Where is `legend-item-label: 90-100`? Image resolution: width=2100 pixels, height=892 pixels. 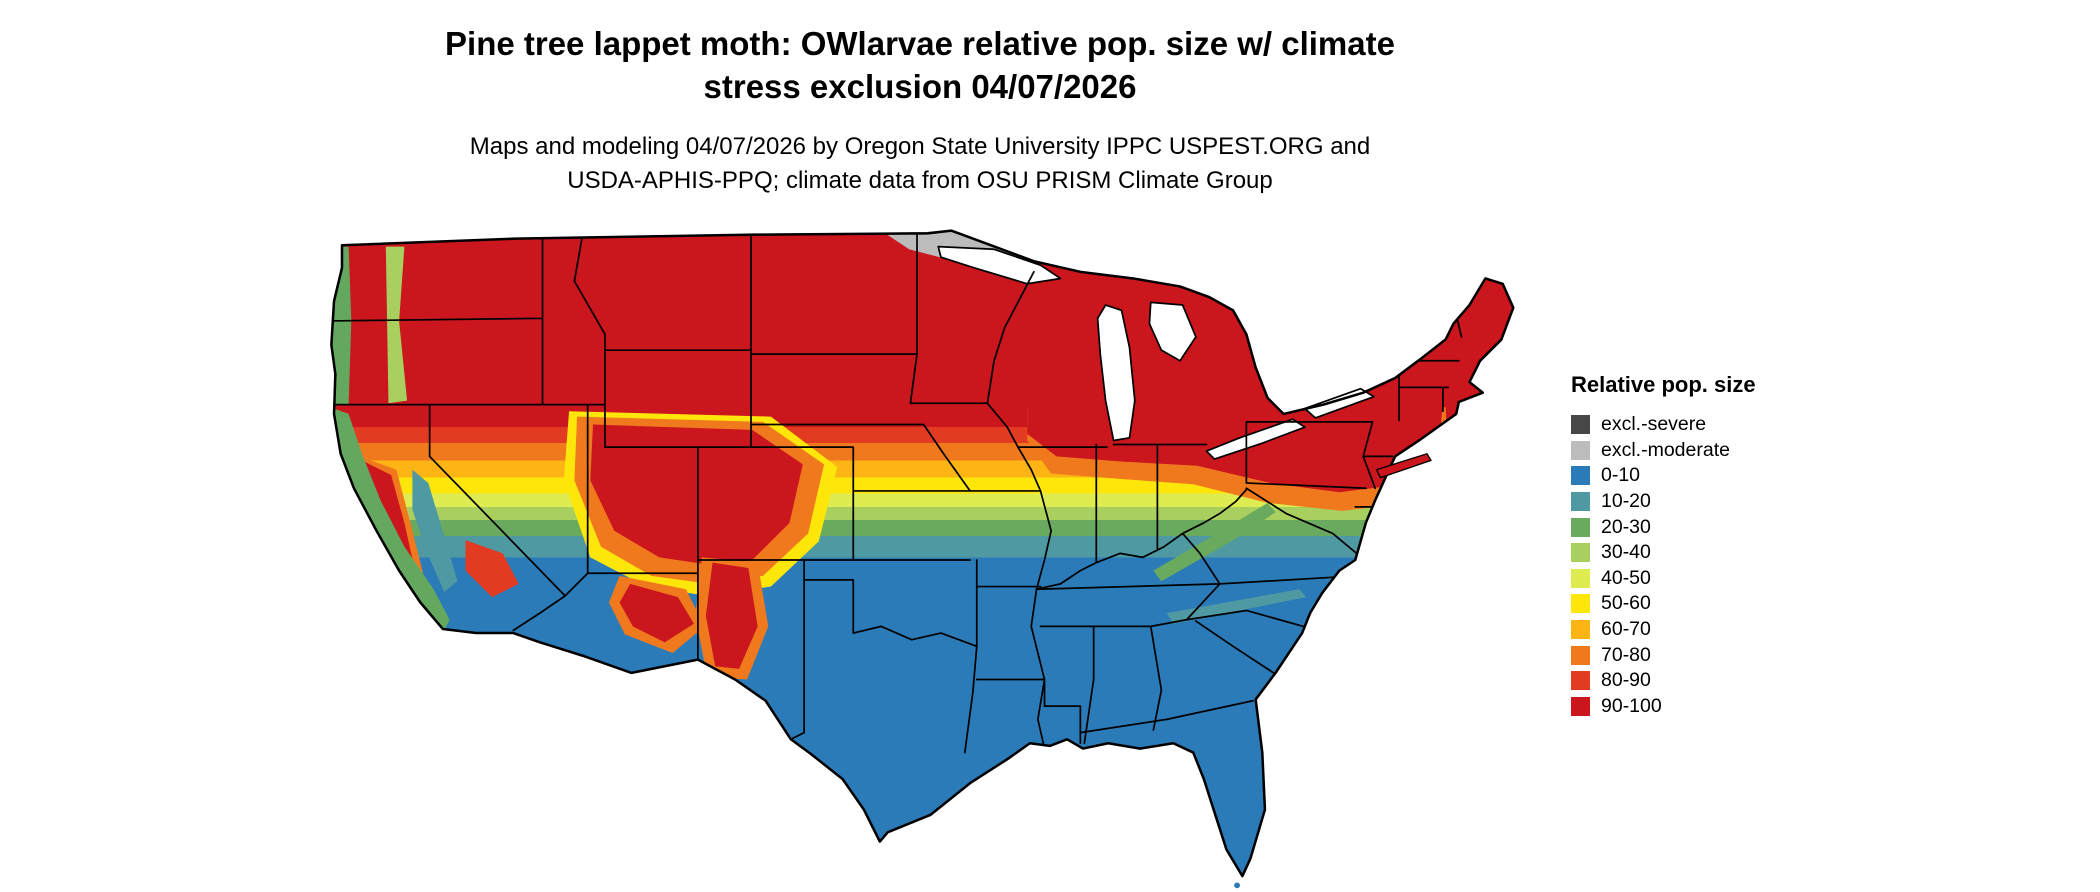
legend-item-label: 90-100 is located at coordinates (1631, 705).